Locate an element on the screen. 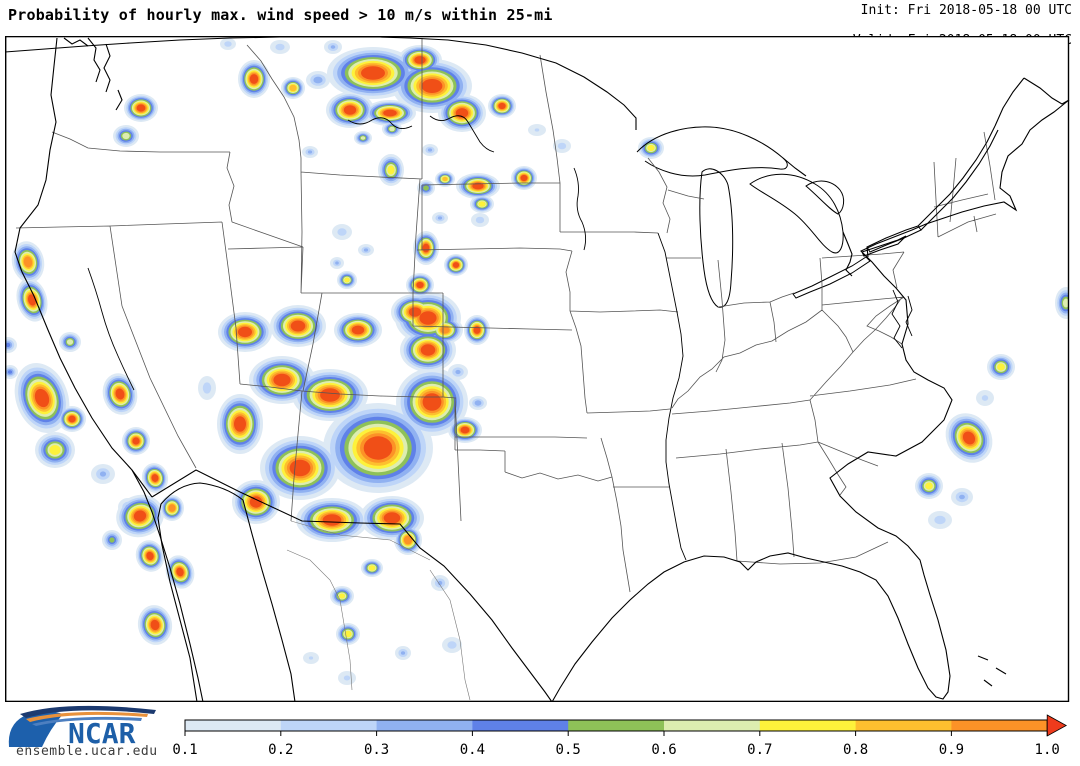  colorbar-label: 0.6 is located at coordinates (663, 750).